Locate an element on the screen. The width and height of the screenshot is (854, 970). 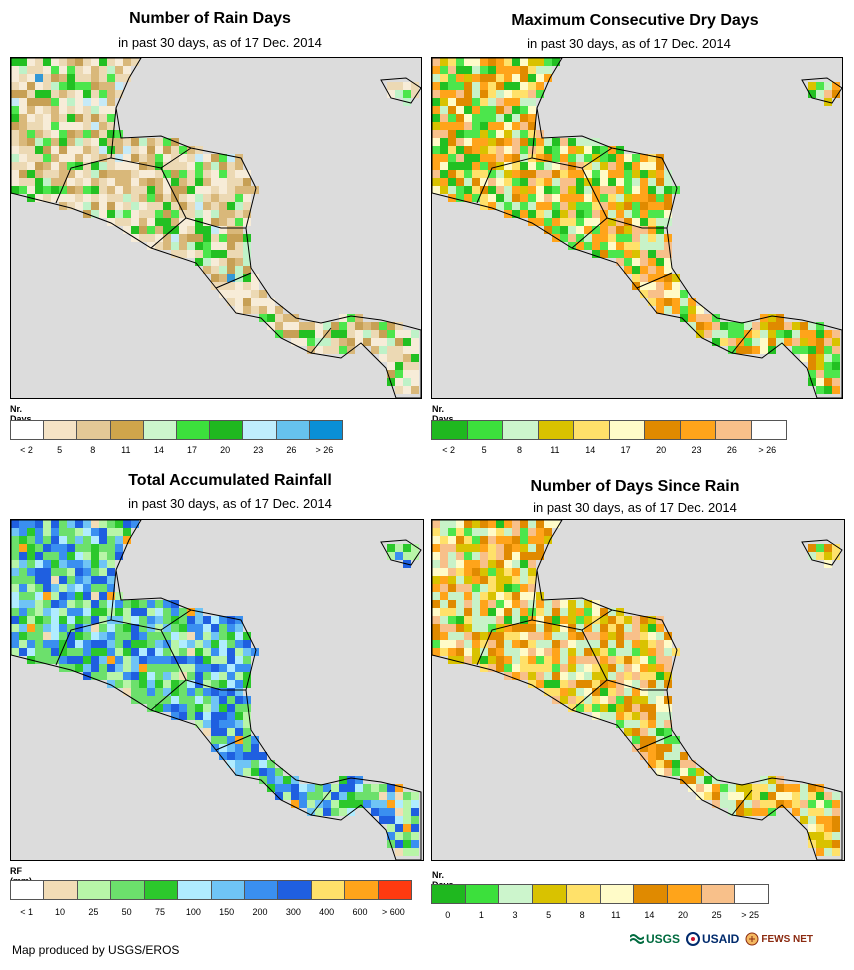
legend-label: < 2 is located at coordinates (26, 450).